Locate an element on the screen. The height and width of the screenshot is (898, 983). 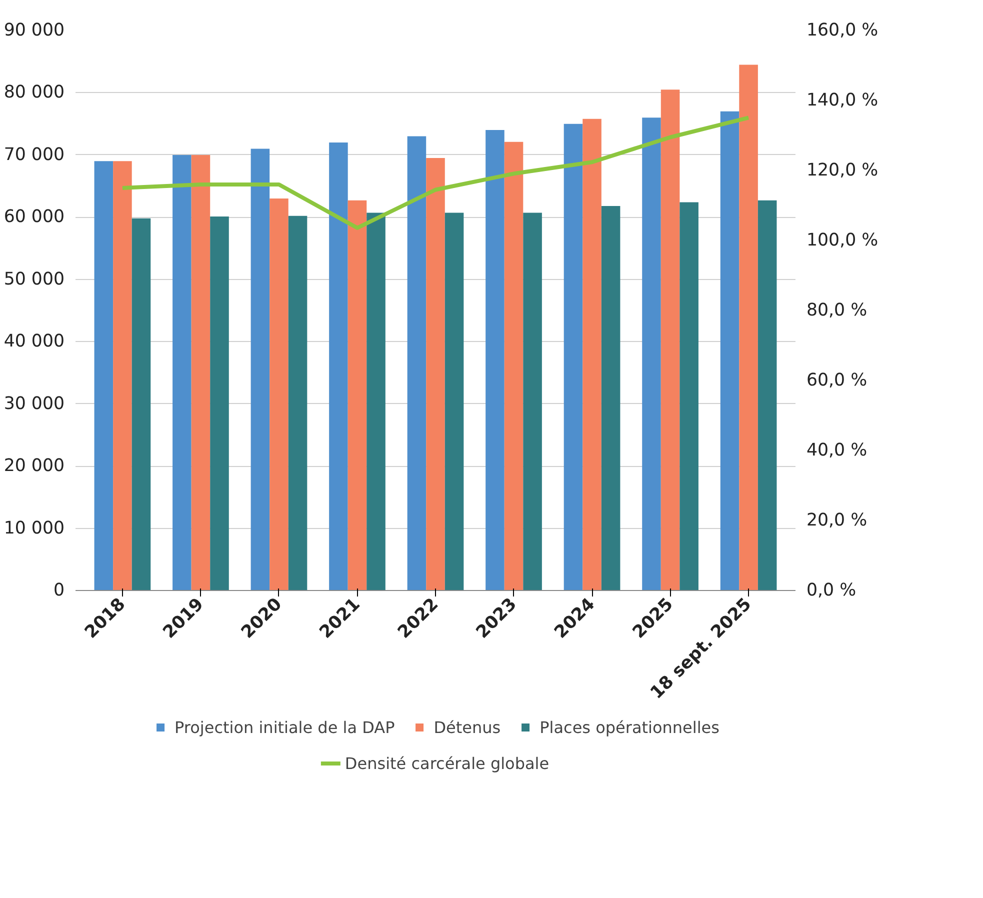
y2-tick-label: 0,0 % is located at coordinates (831, 590).